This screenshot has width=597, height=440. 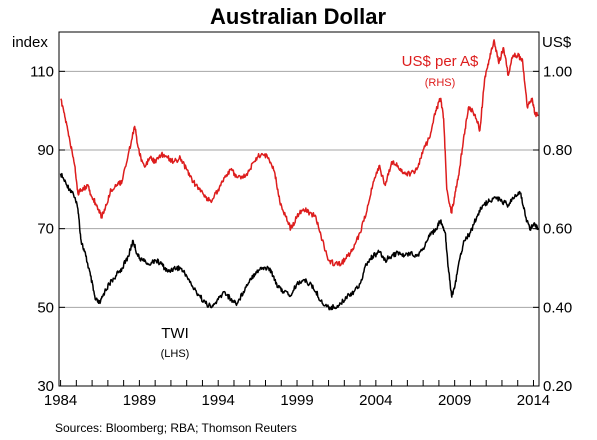 What do you see at coordinates (298, 16) in the screenshot?
I see `chart-title: Australian Dollar` at bounding box center [298, 16].